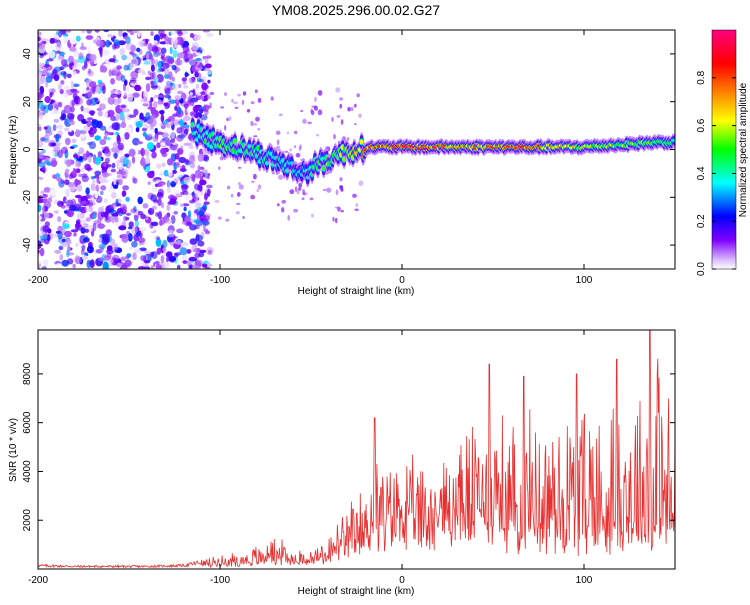 This screenshot has height=605, width=750. I want to click on snr-y-label: SNR (10 * v/v), so click(13, 450).